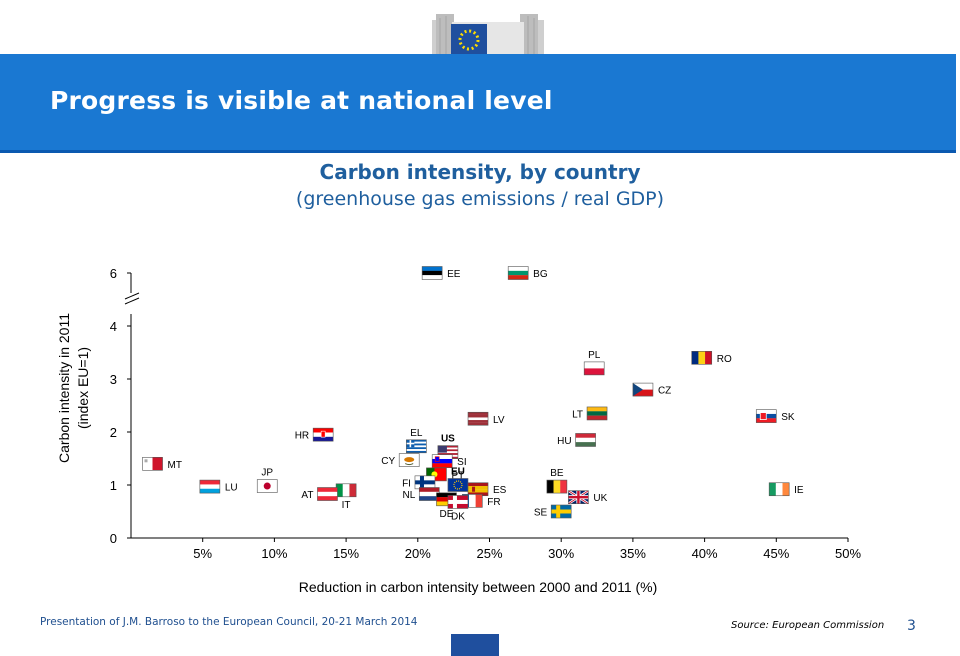 The width and height of the screenshot is (960, 656). What do you see at coordinates (346, 490) in the screenshot?
I see `flag-it-icon` at bounding box center [346, 490].